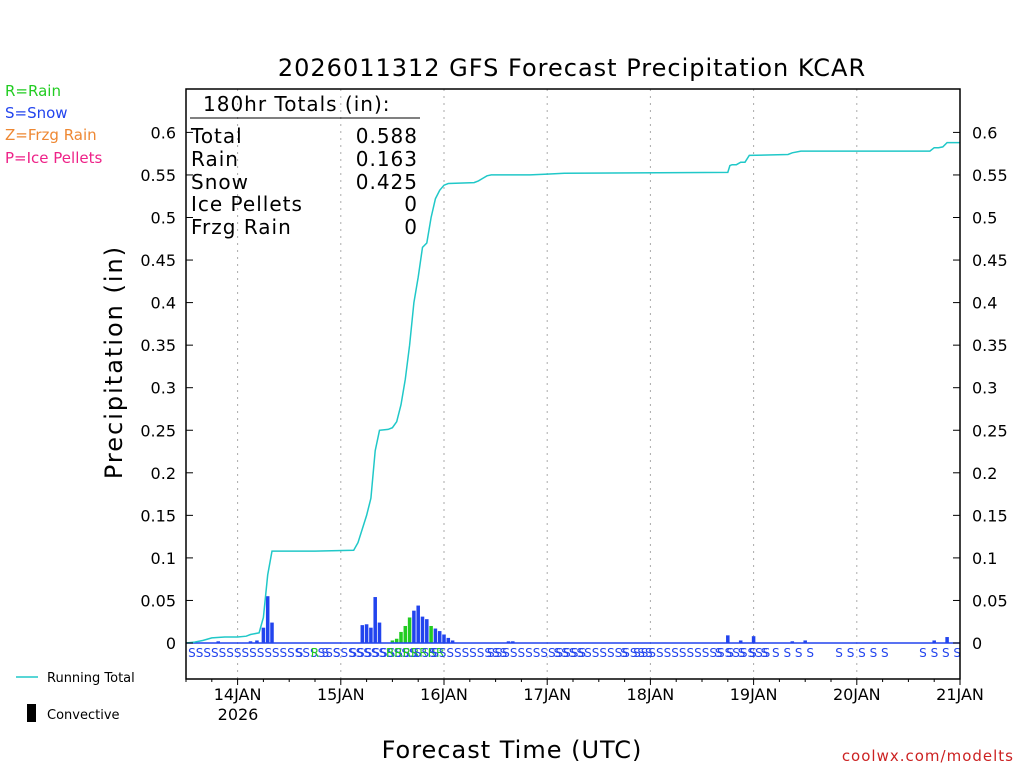 The height and width of the screenshot is (768, 1024). I want to click on y-tick-label-right: 0.45, so click(990, 260).